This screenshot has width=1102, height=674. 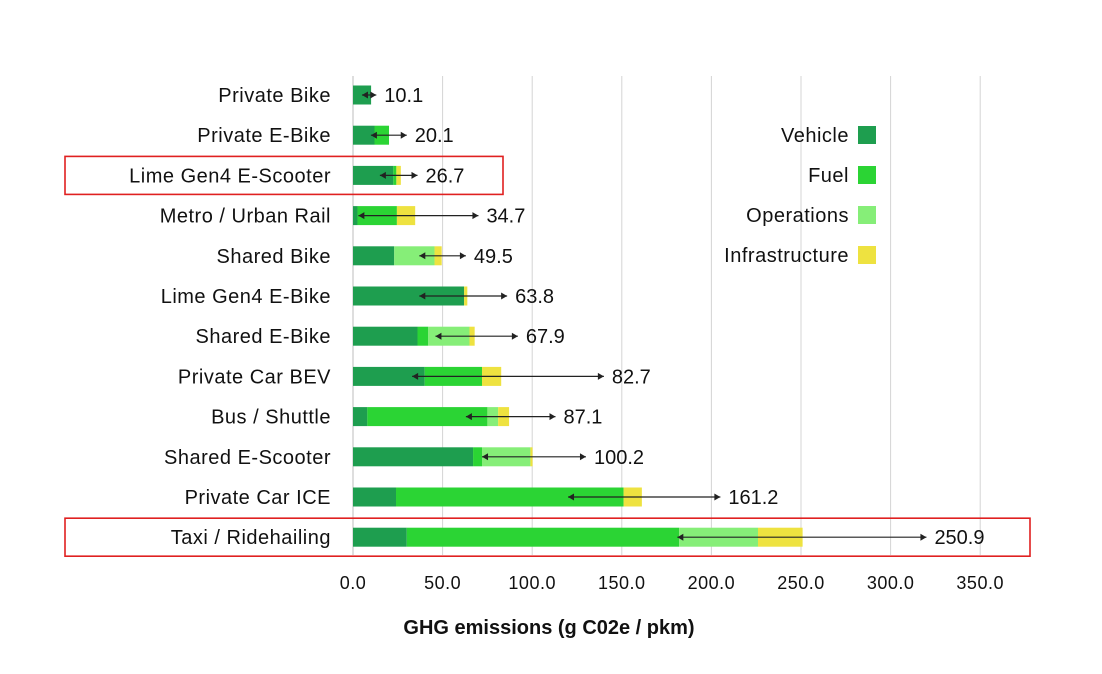 I want to click on legend-swatch-operations, so click(x=867, y=215).